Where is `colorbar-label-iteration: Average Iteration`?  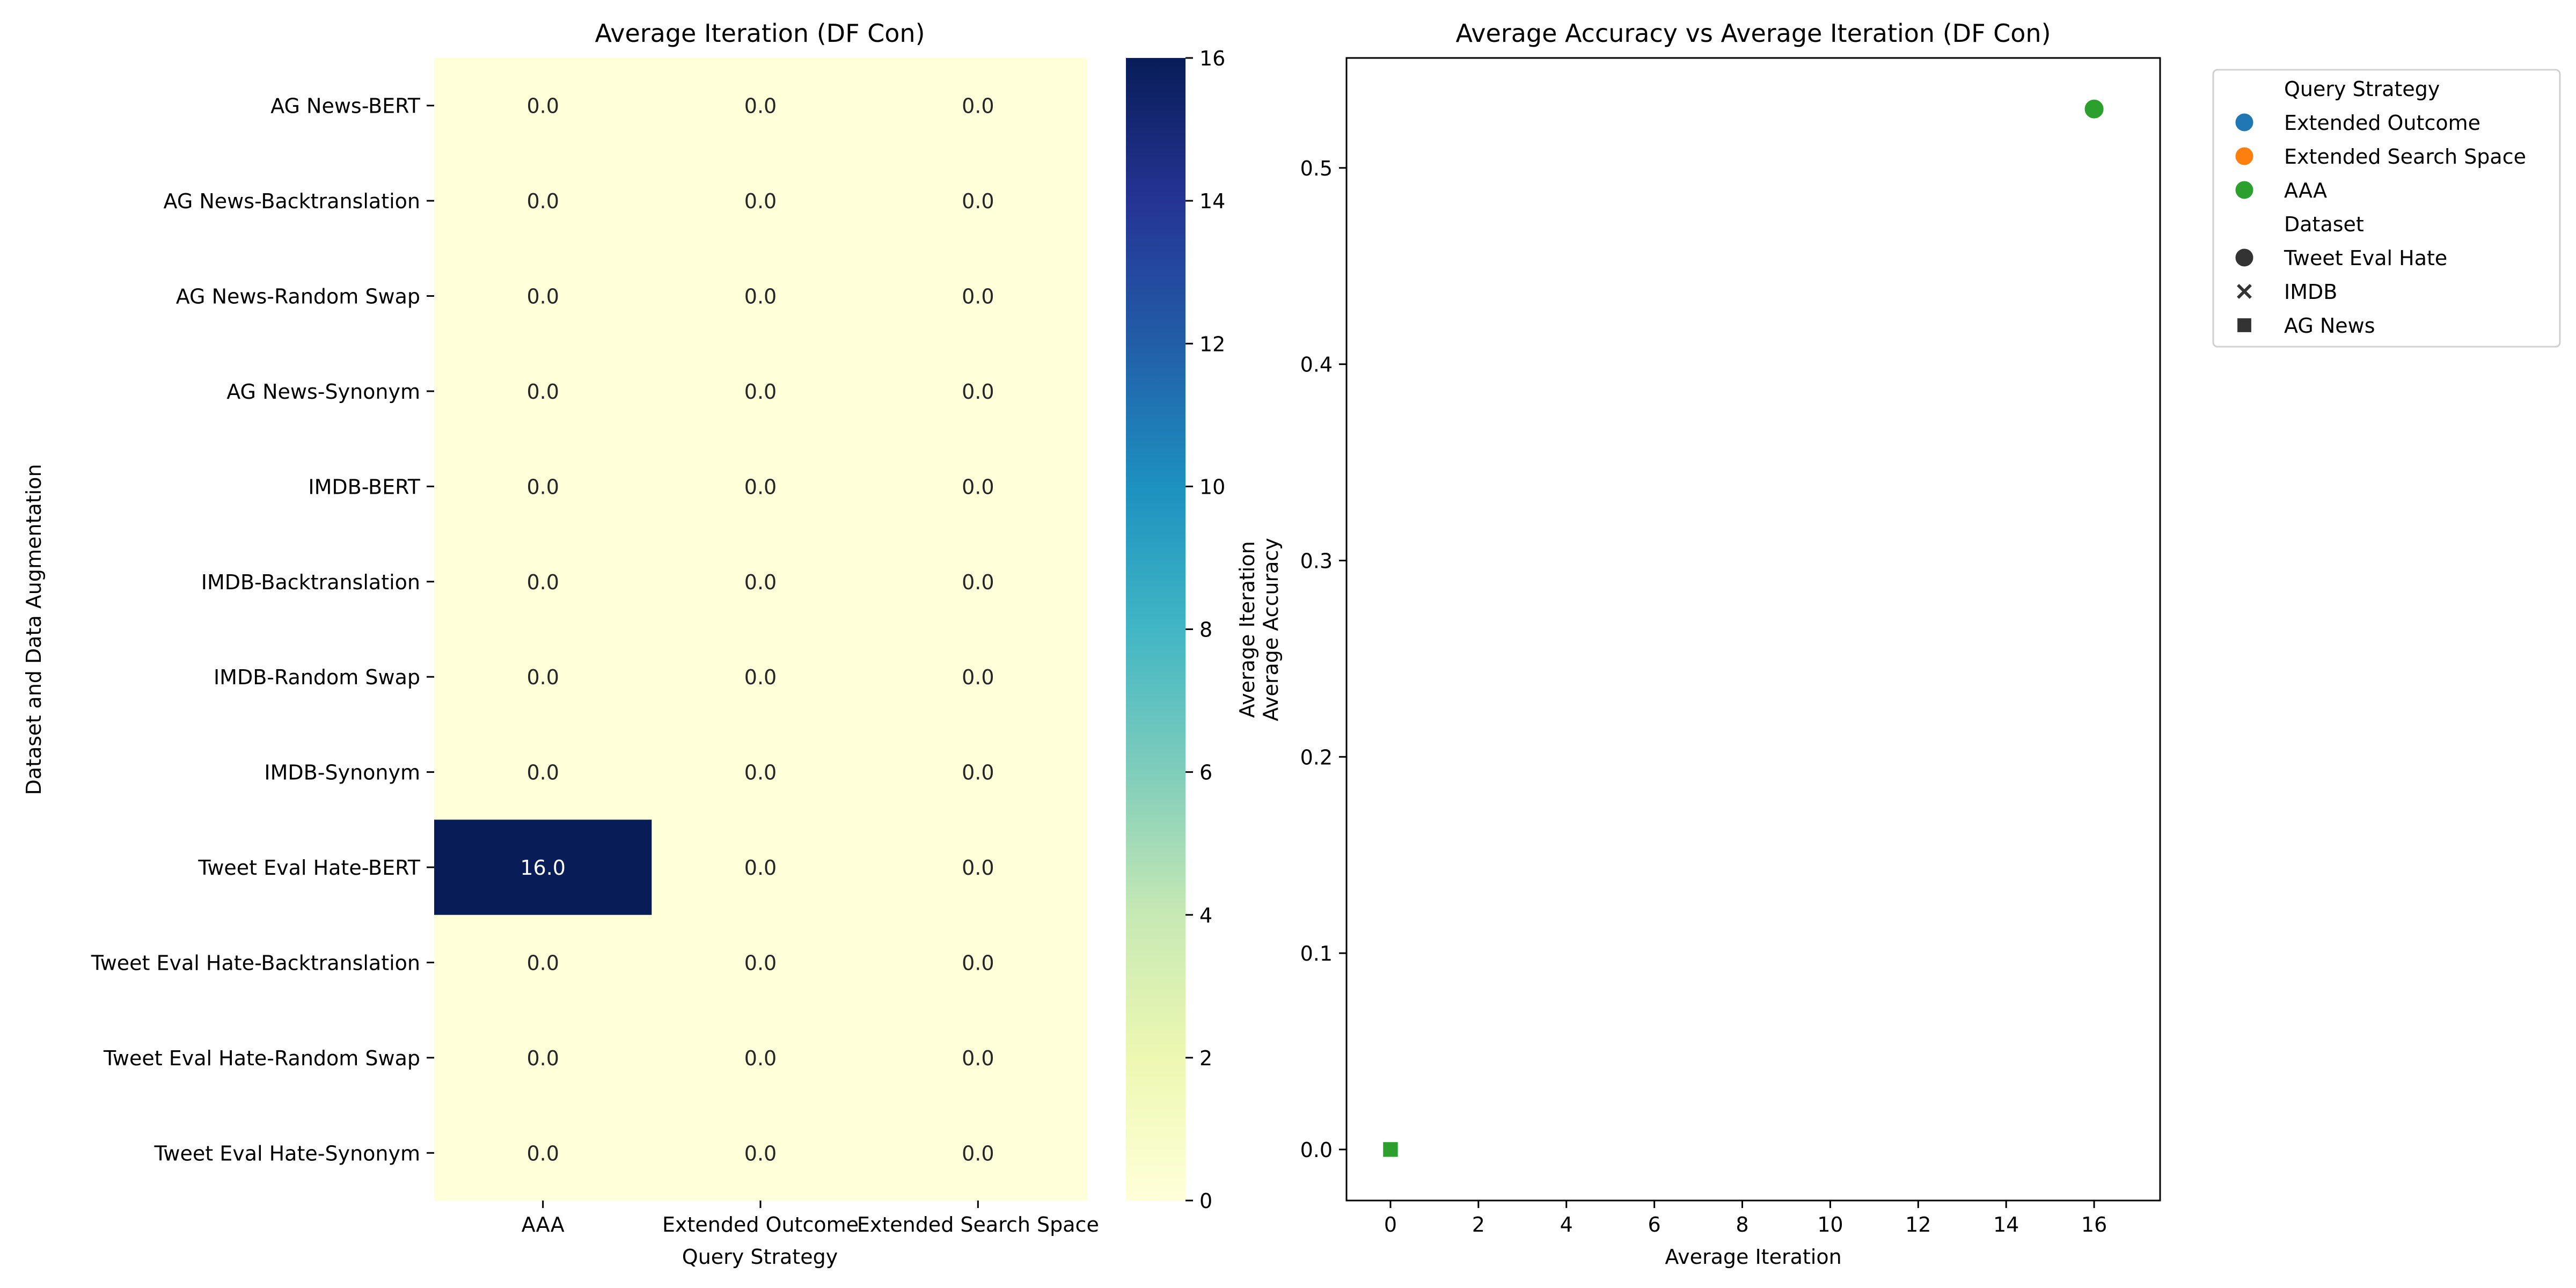
colorbar-label-iteration: Average Iteration is located at coordinates (1247, 629).